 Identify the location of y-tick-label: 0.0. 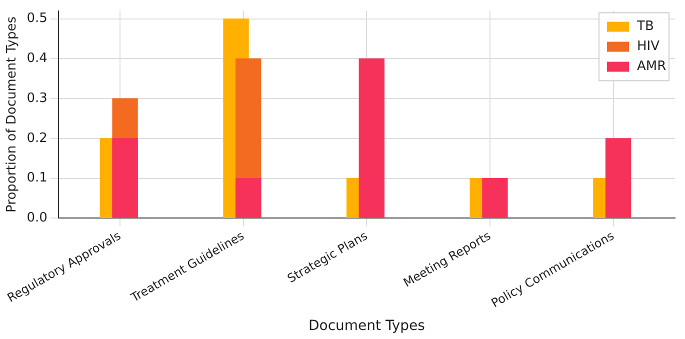
(37, 218).